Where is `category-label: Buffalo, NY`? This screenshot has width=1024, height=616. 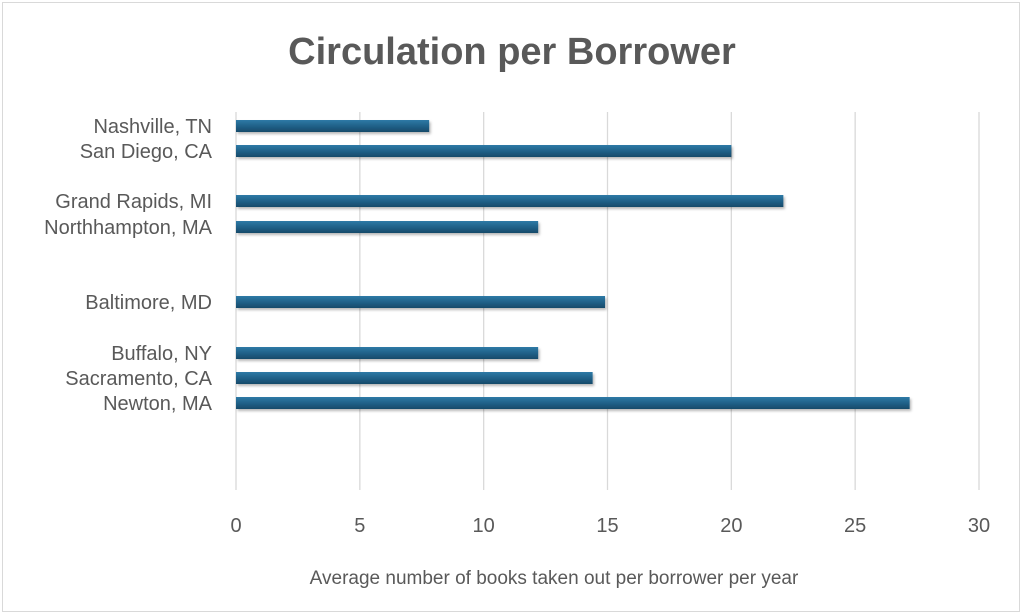 category-label: Buffalo, NY is located at coordinates (161, 354).